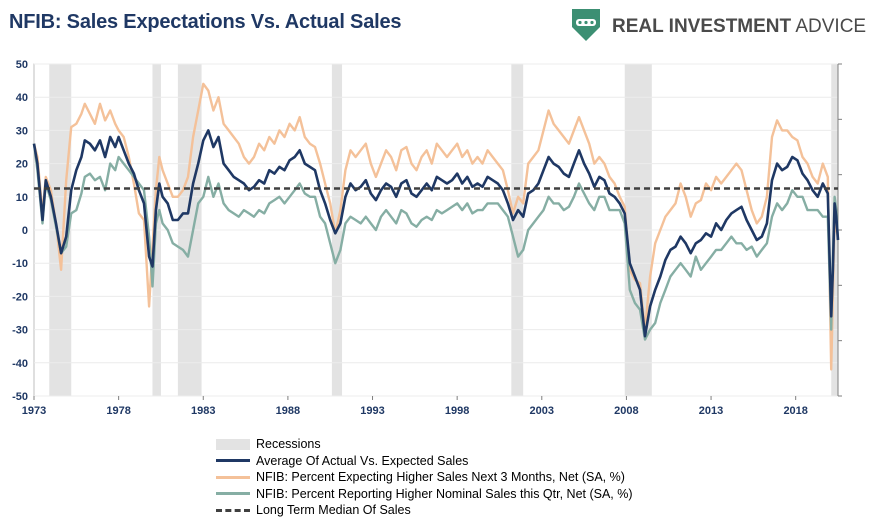 The width and height of the screenshot is (879, 527). I want to click on y-tick-label: 40, so click(22, 98).